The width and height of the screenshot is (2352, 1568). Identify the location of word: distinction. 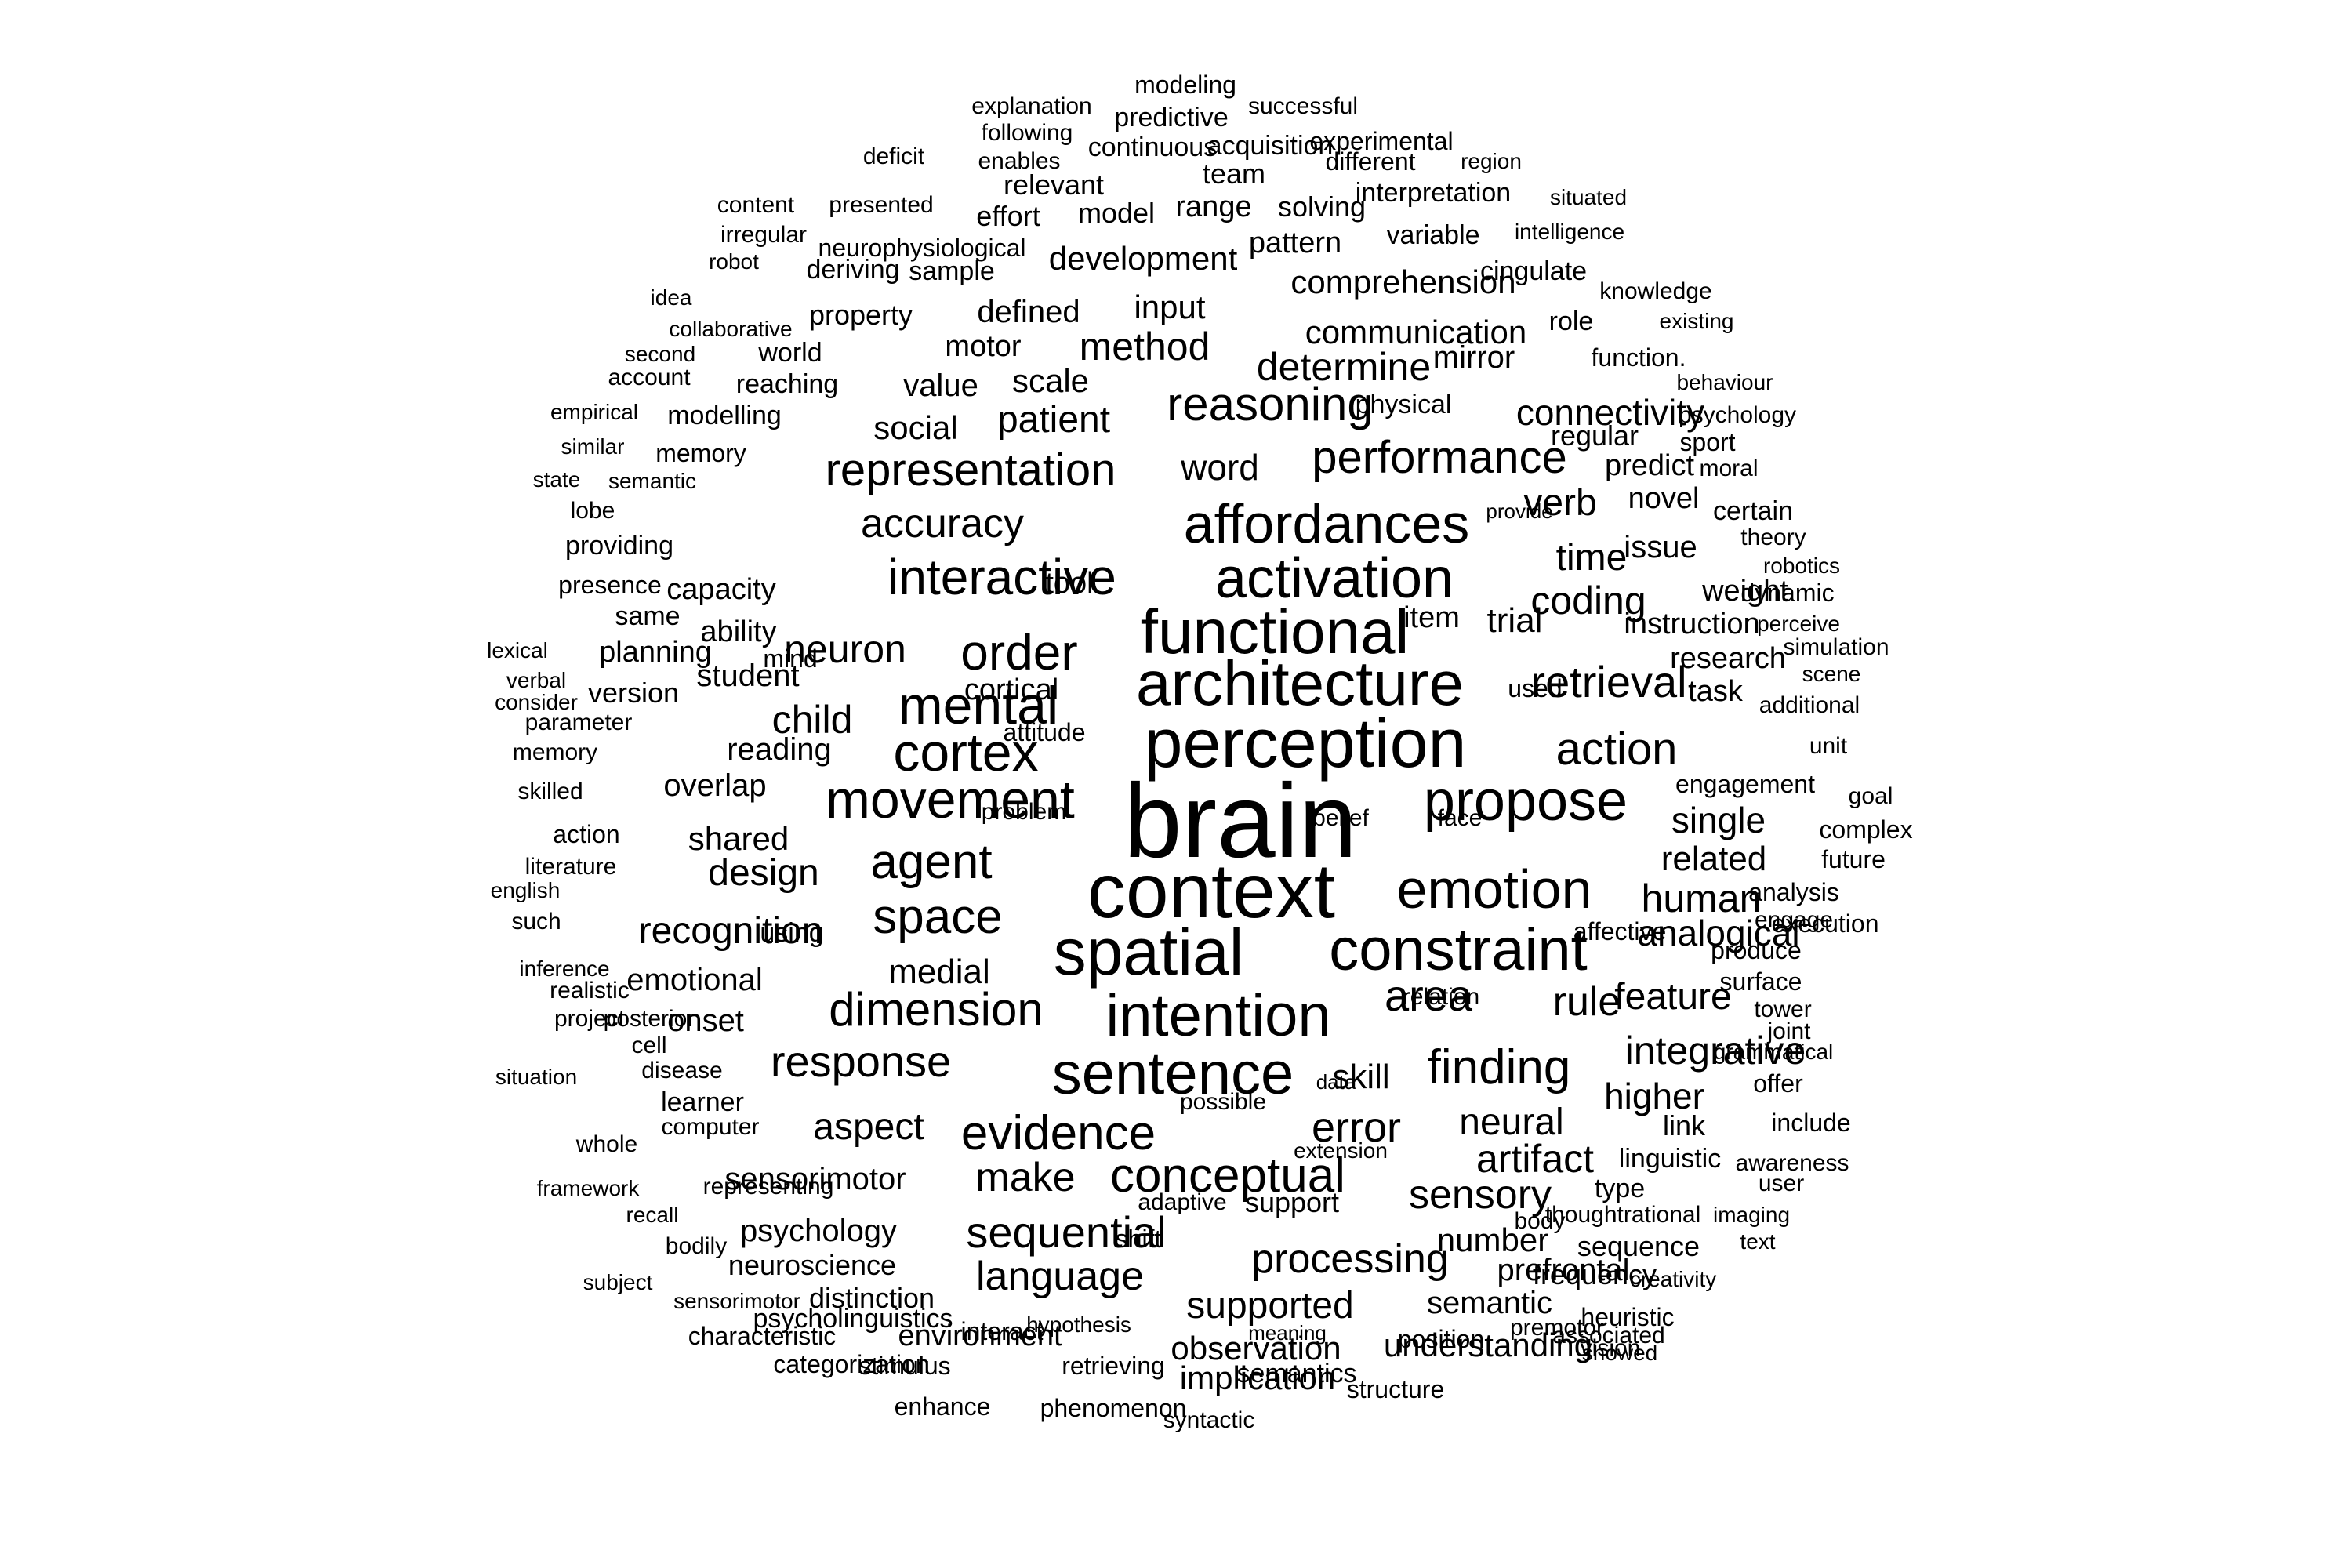
(872, 1298).